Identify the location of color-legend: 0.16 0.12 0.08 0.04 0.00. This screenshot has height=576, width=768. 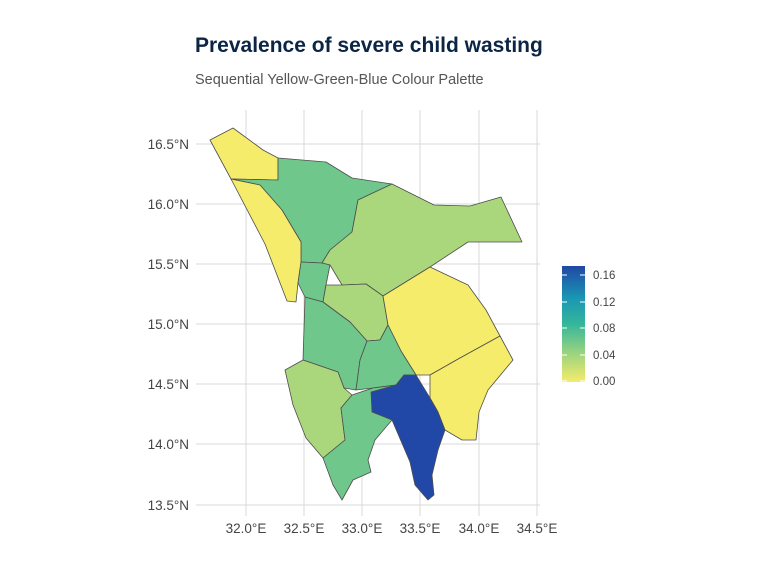
(589, 327).